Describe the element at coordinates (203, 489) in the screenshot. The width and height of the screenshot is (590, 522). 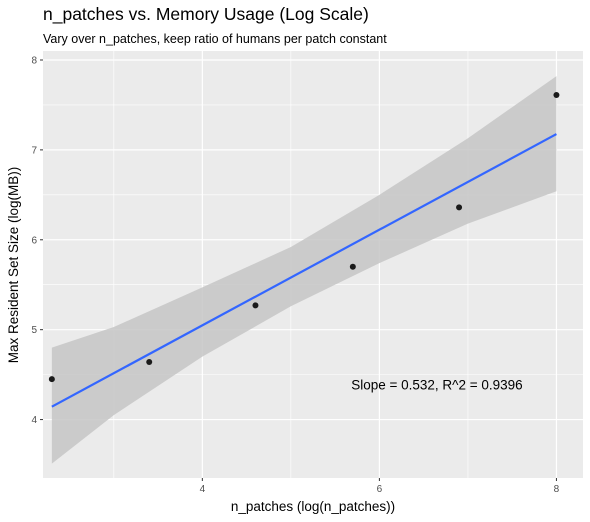
I see `x-tick-label: 4` at that location.